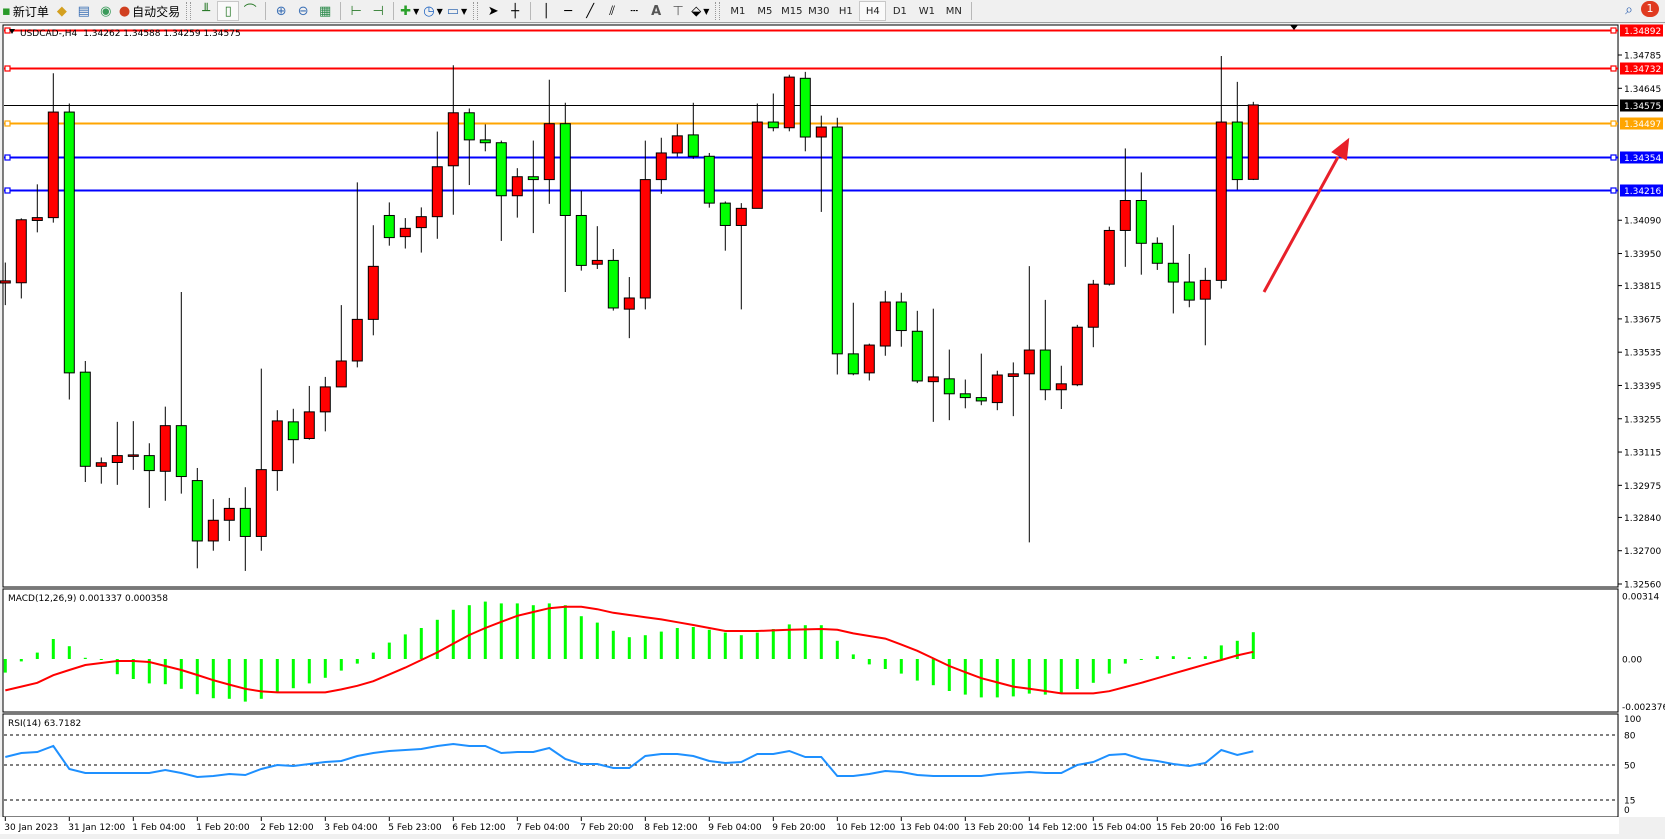 Image resolution: width=1665 pixels, height=839 pixels. What do you see at coordinates (1629, 10) in the screenshot?
I see `search-icon: ⌕` at bounding box center [1629, 10].